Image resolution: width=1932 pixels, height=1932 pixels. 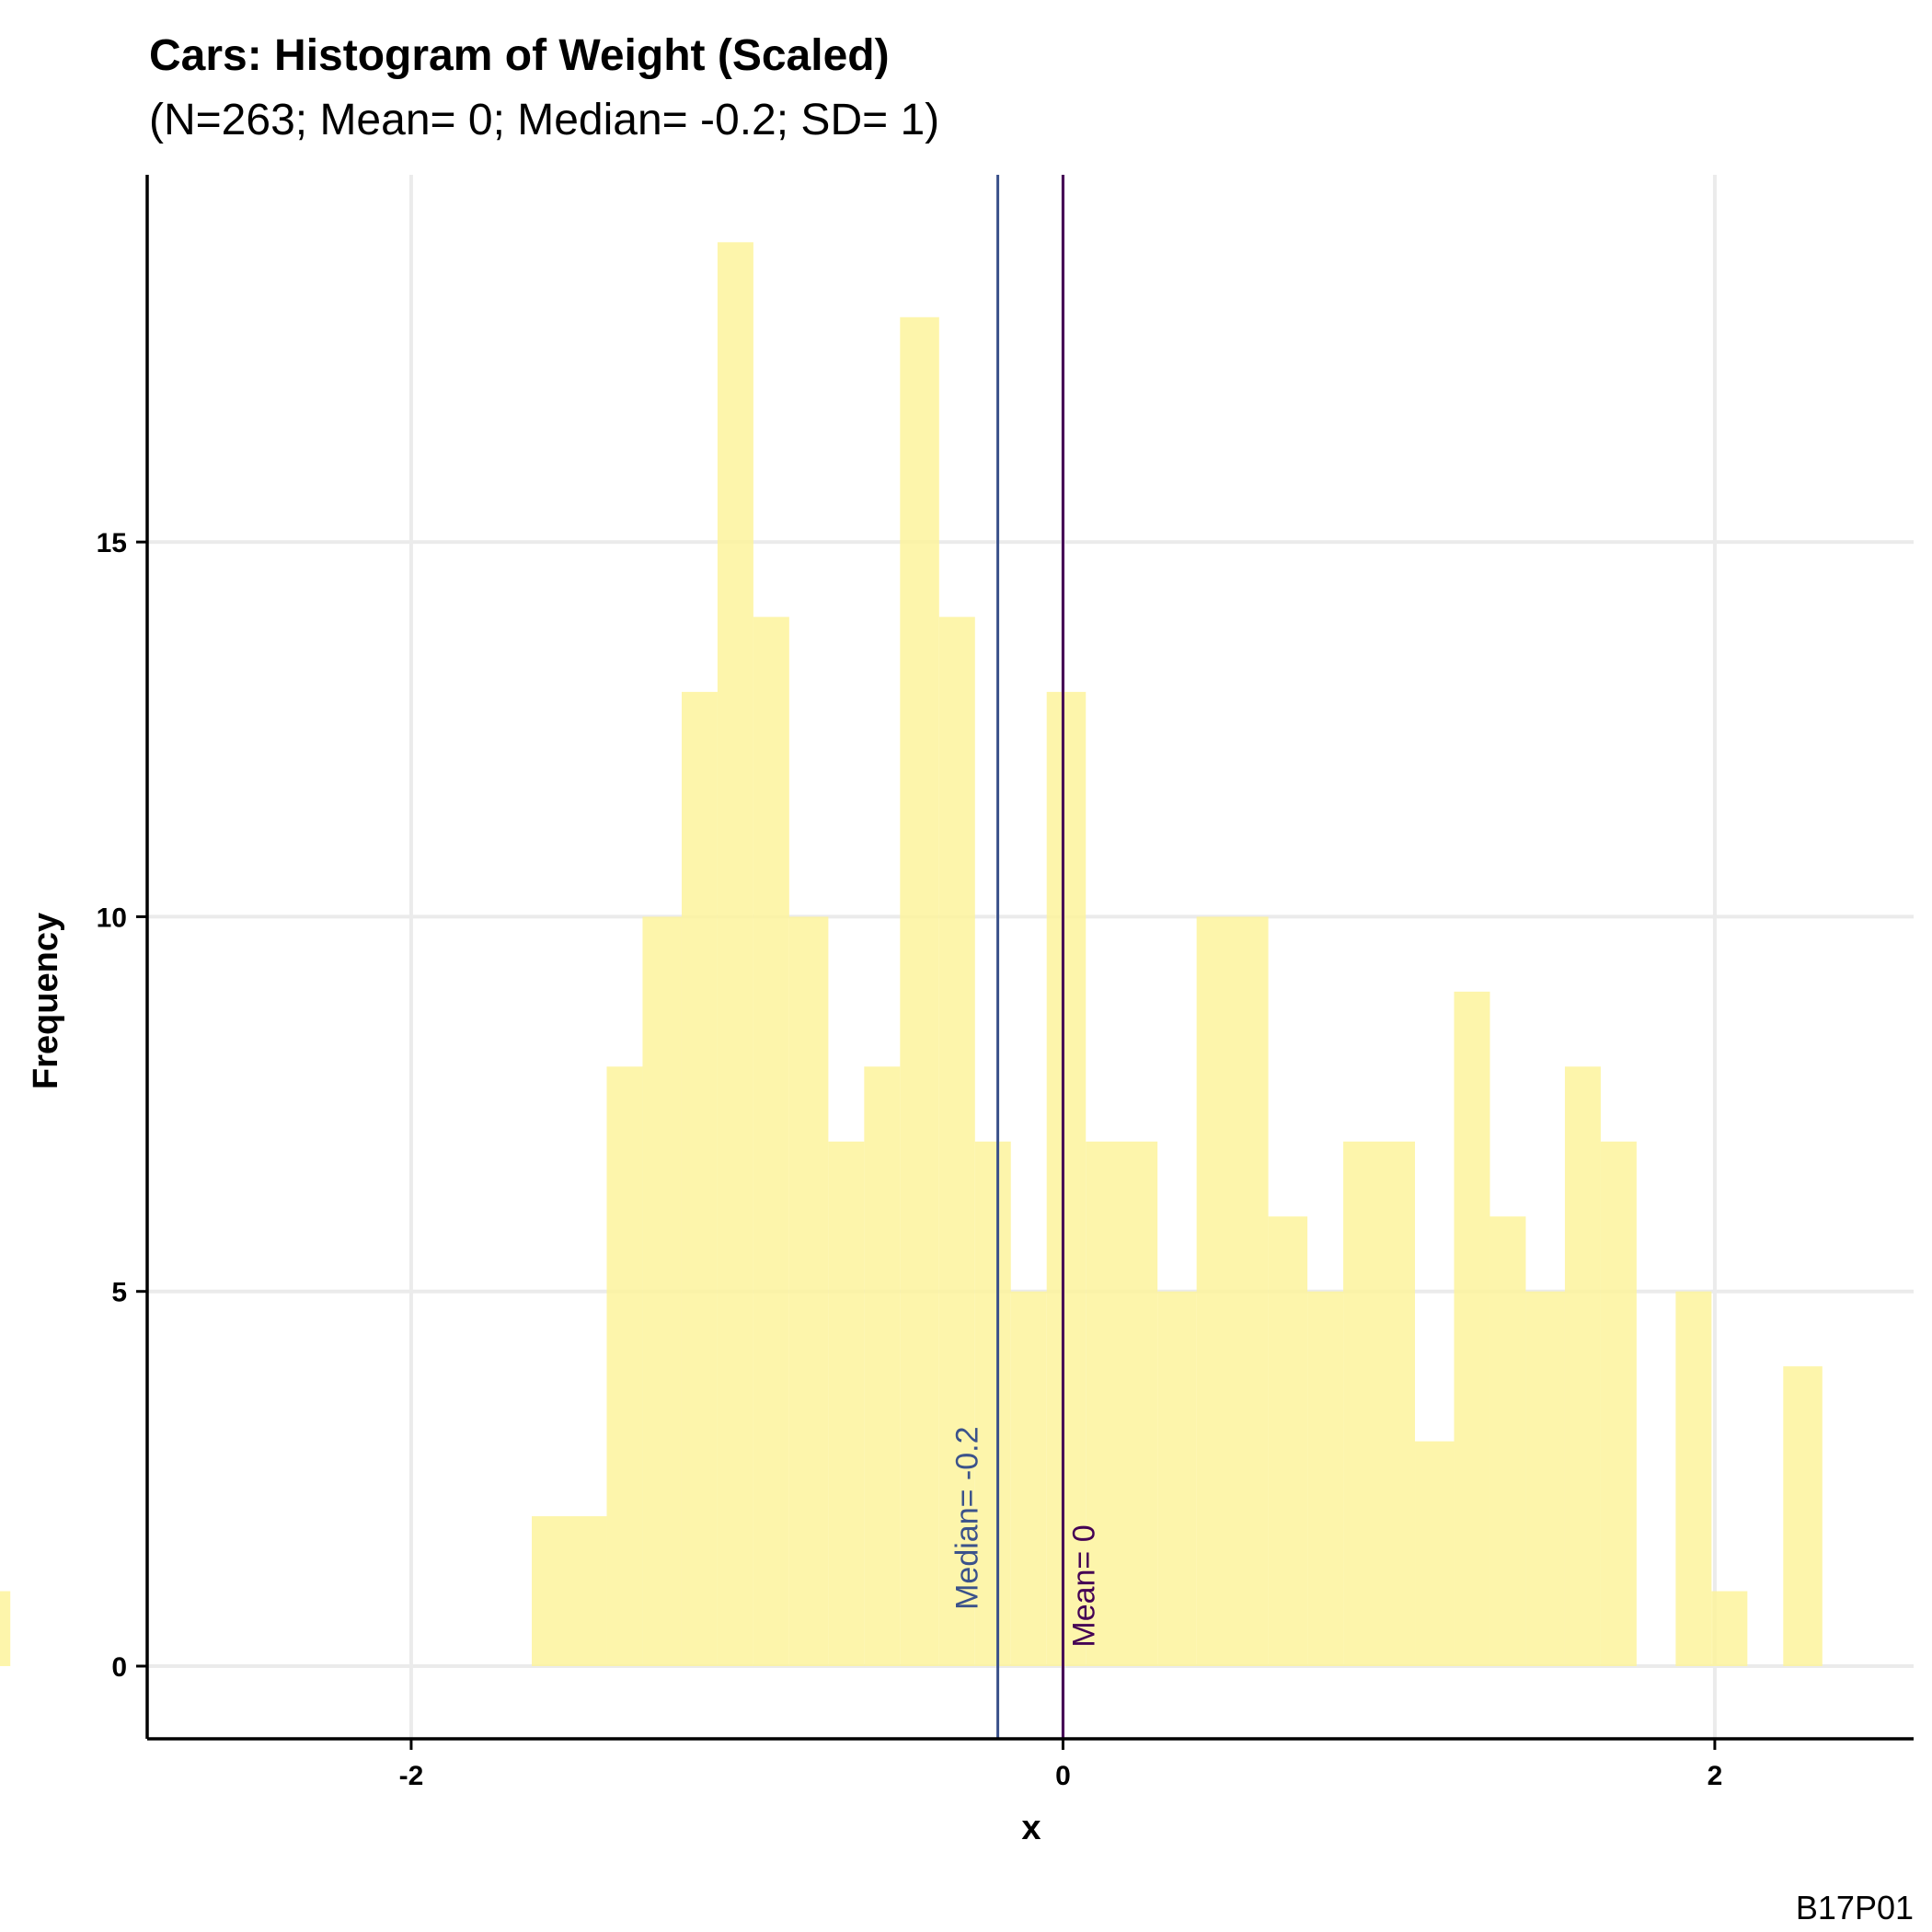 I want to click on y-tick-label: 10, so click(x=112, y=918).